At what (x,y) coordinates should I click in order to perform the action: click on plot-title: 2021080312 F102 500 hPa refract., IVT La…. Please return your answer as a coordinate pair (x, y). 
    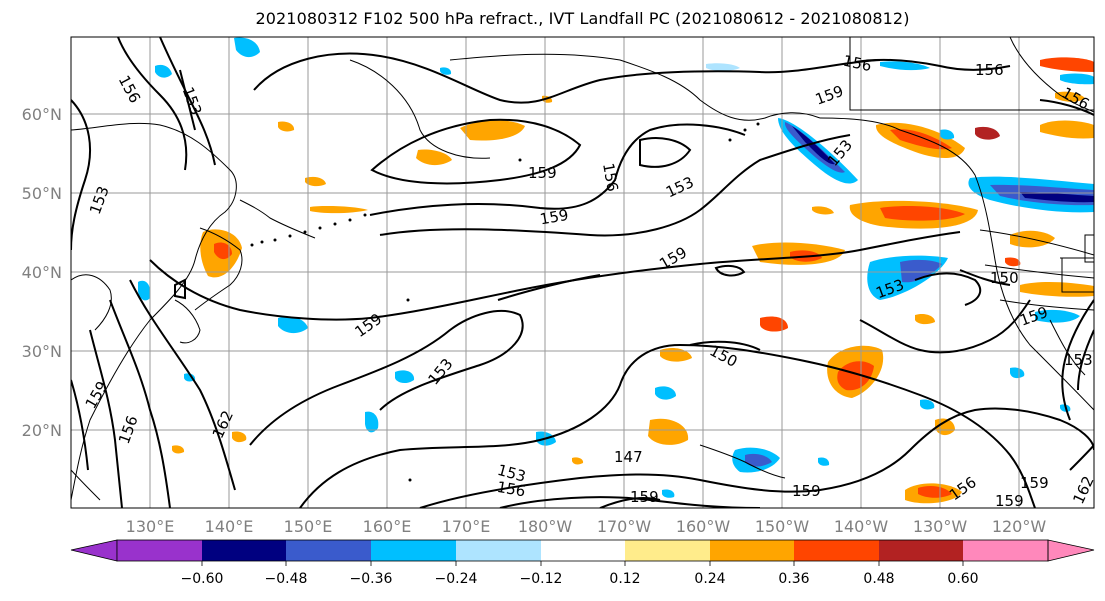
    Looking at the image, I should click on (582, 18).